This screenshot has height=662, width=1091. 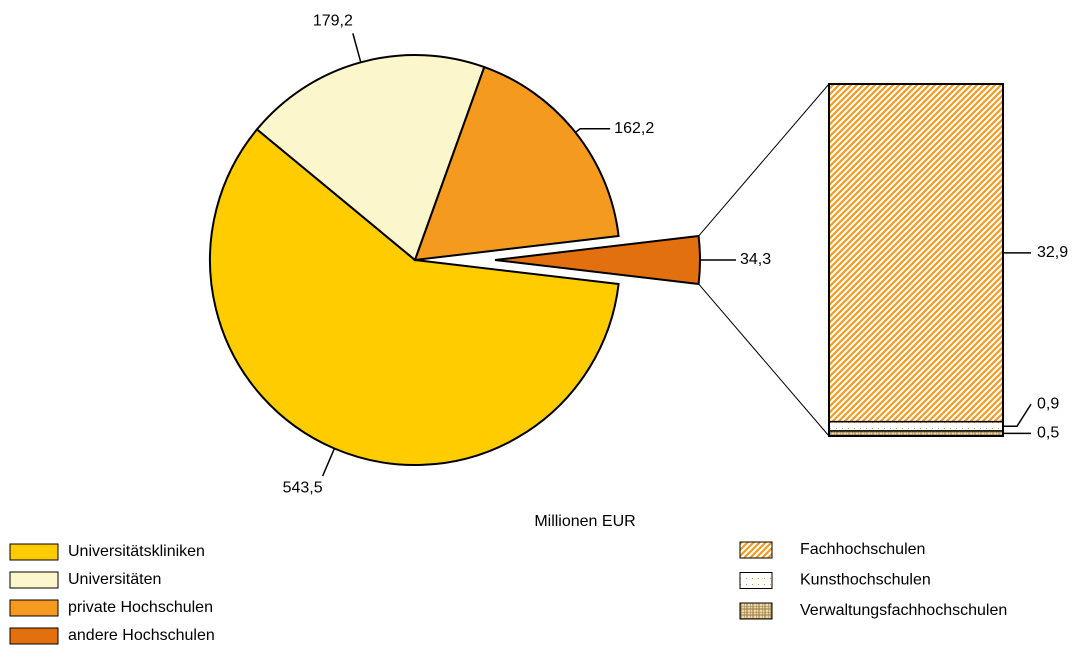 What do you see at coordinates (865, 580) in the screenshot?
I see `legend-label: Kunsthochschulen` at bounding box center [865, 580].